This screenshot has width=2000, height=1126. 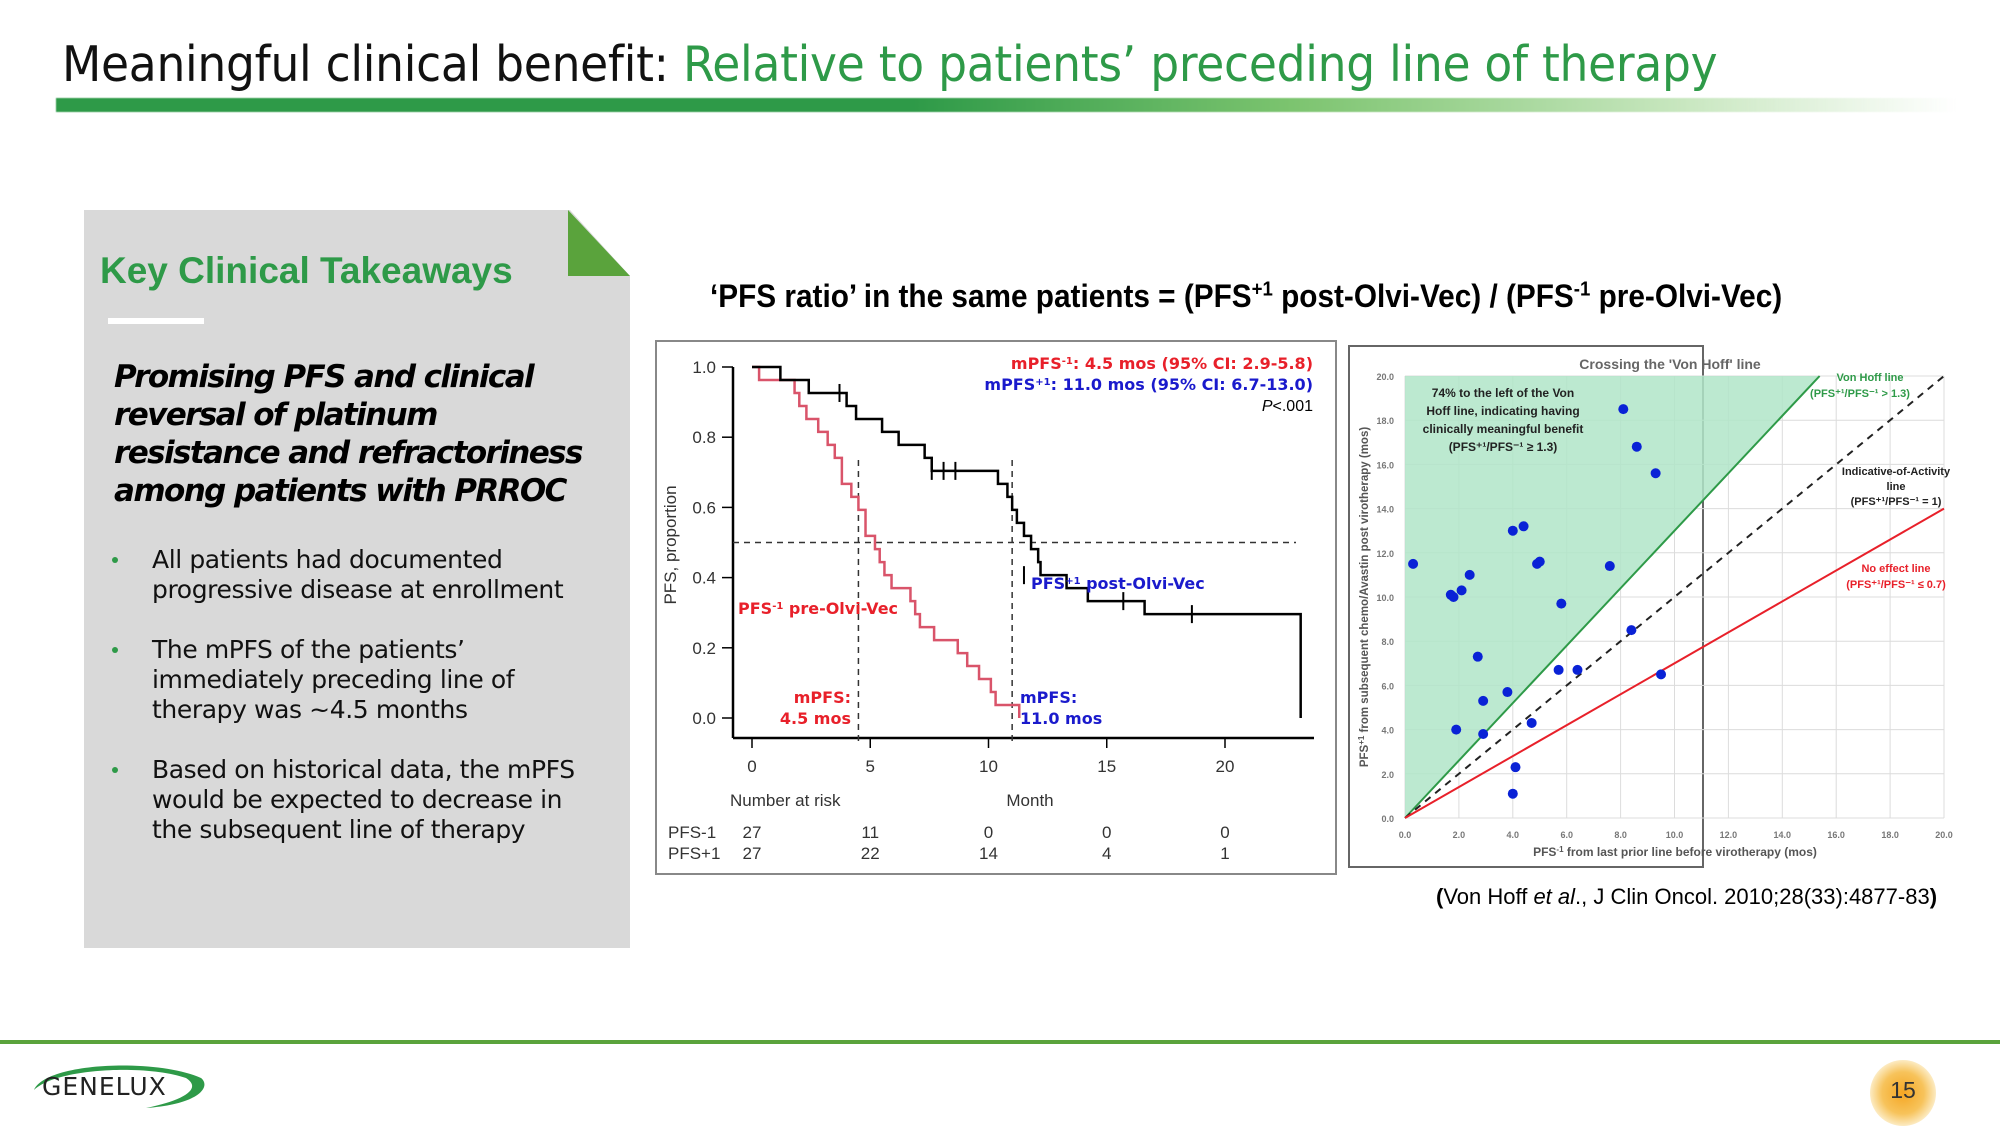 What do you see at coordinates (1440, 896) in the screenshot?
I see `citation-paren: (` at bounding box center [1440, 896].